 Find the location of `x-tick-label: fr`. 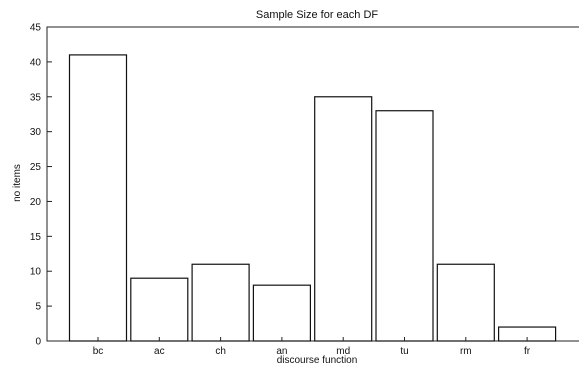

x-tick-label: fr is located at coordinates (527, 351).